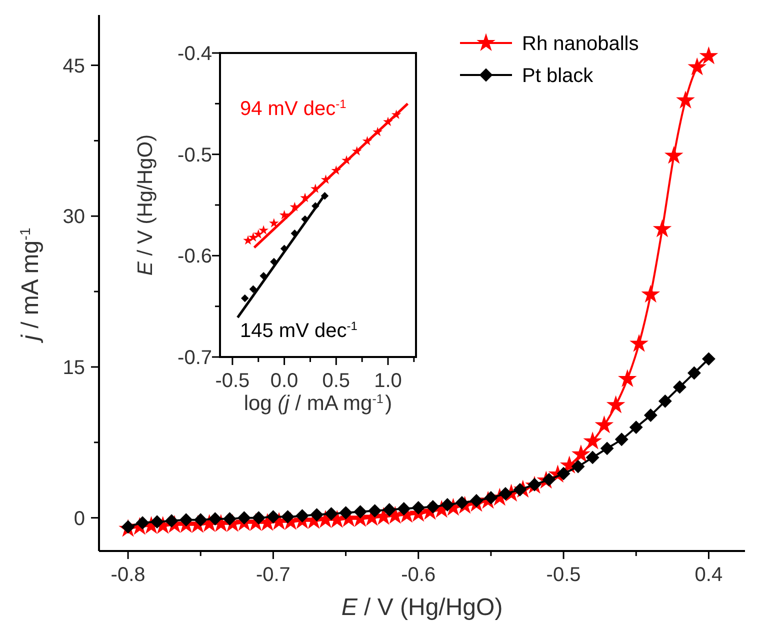 The height and width of the screenshot is (637, 760). What do you see at coordinates (73, 367) in the screenshot?
I see `y-tick-label: 15` at bounding box center [73, 367].